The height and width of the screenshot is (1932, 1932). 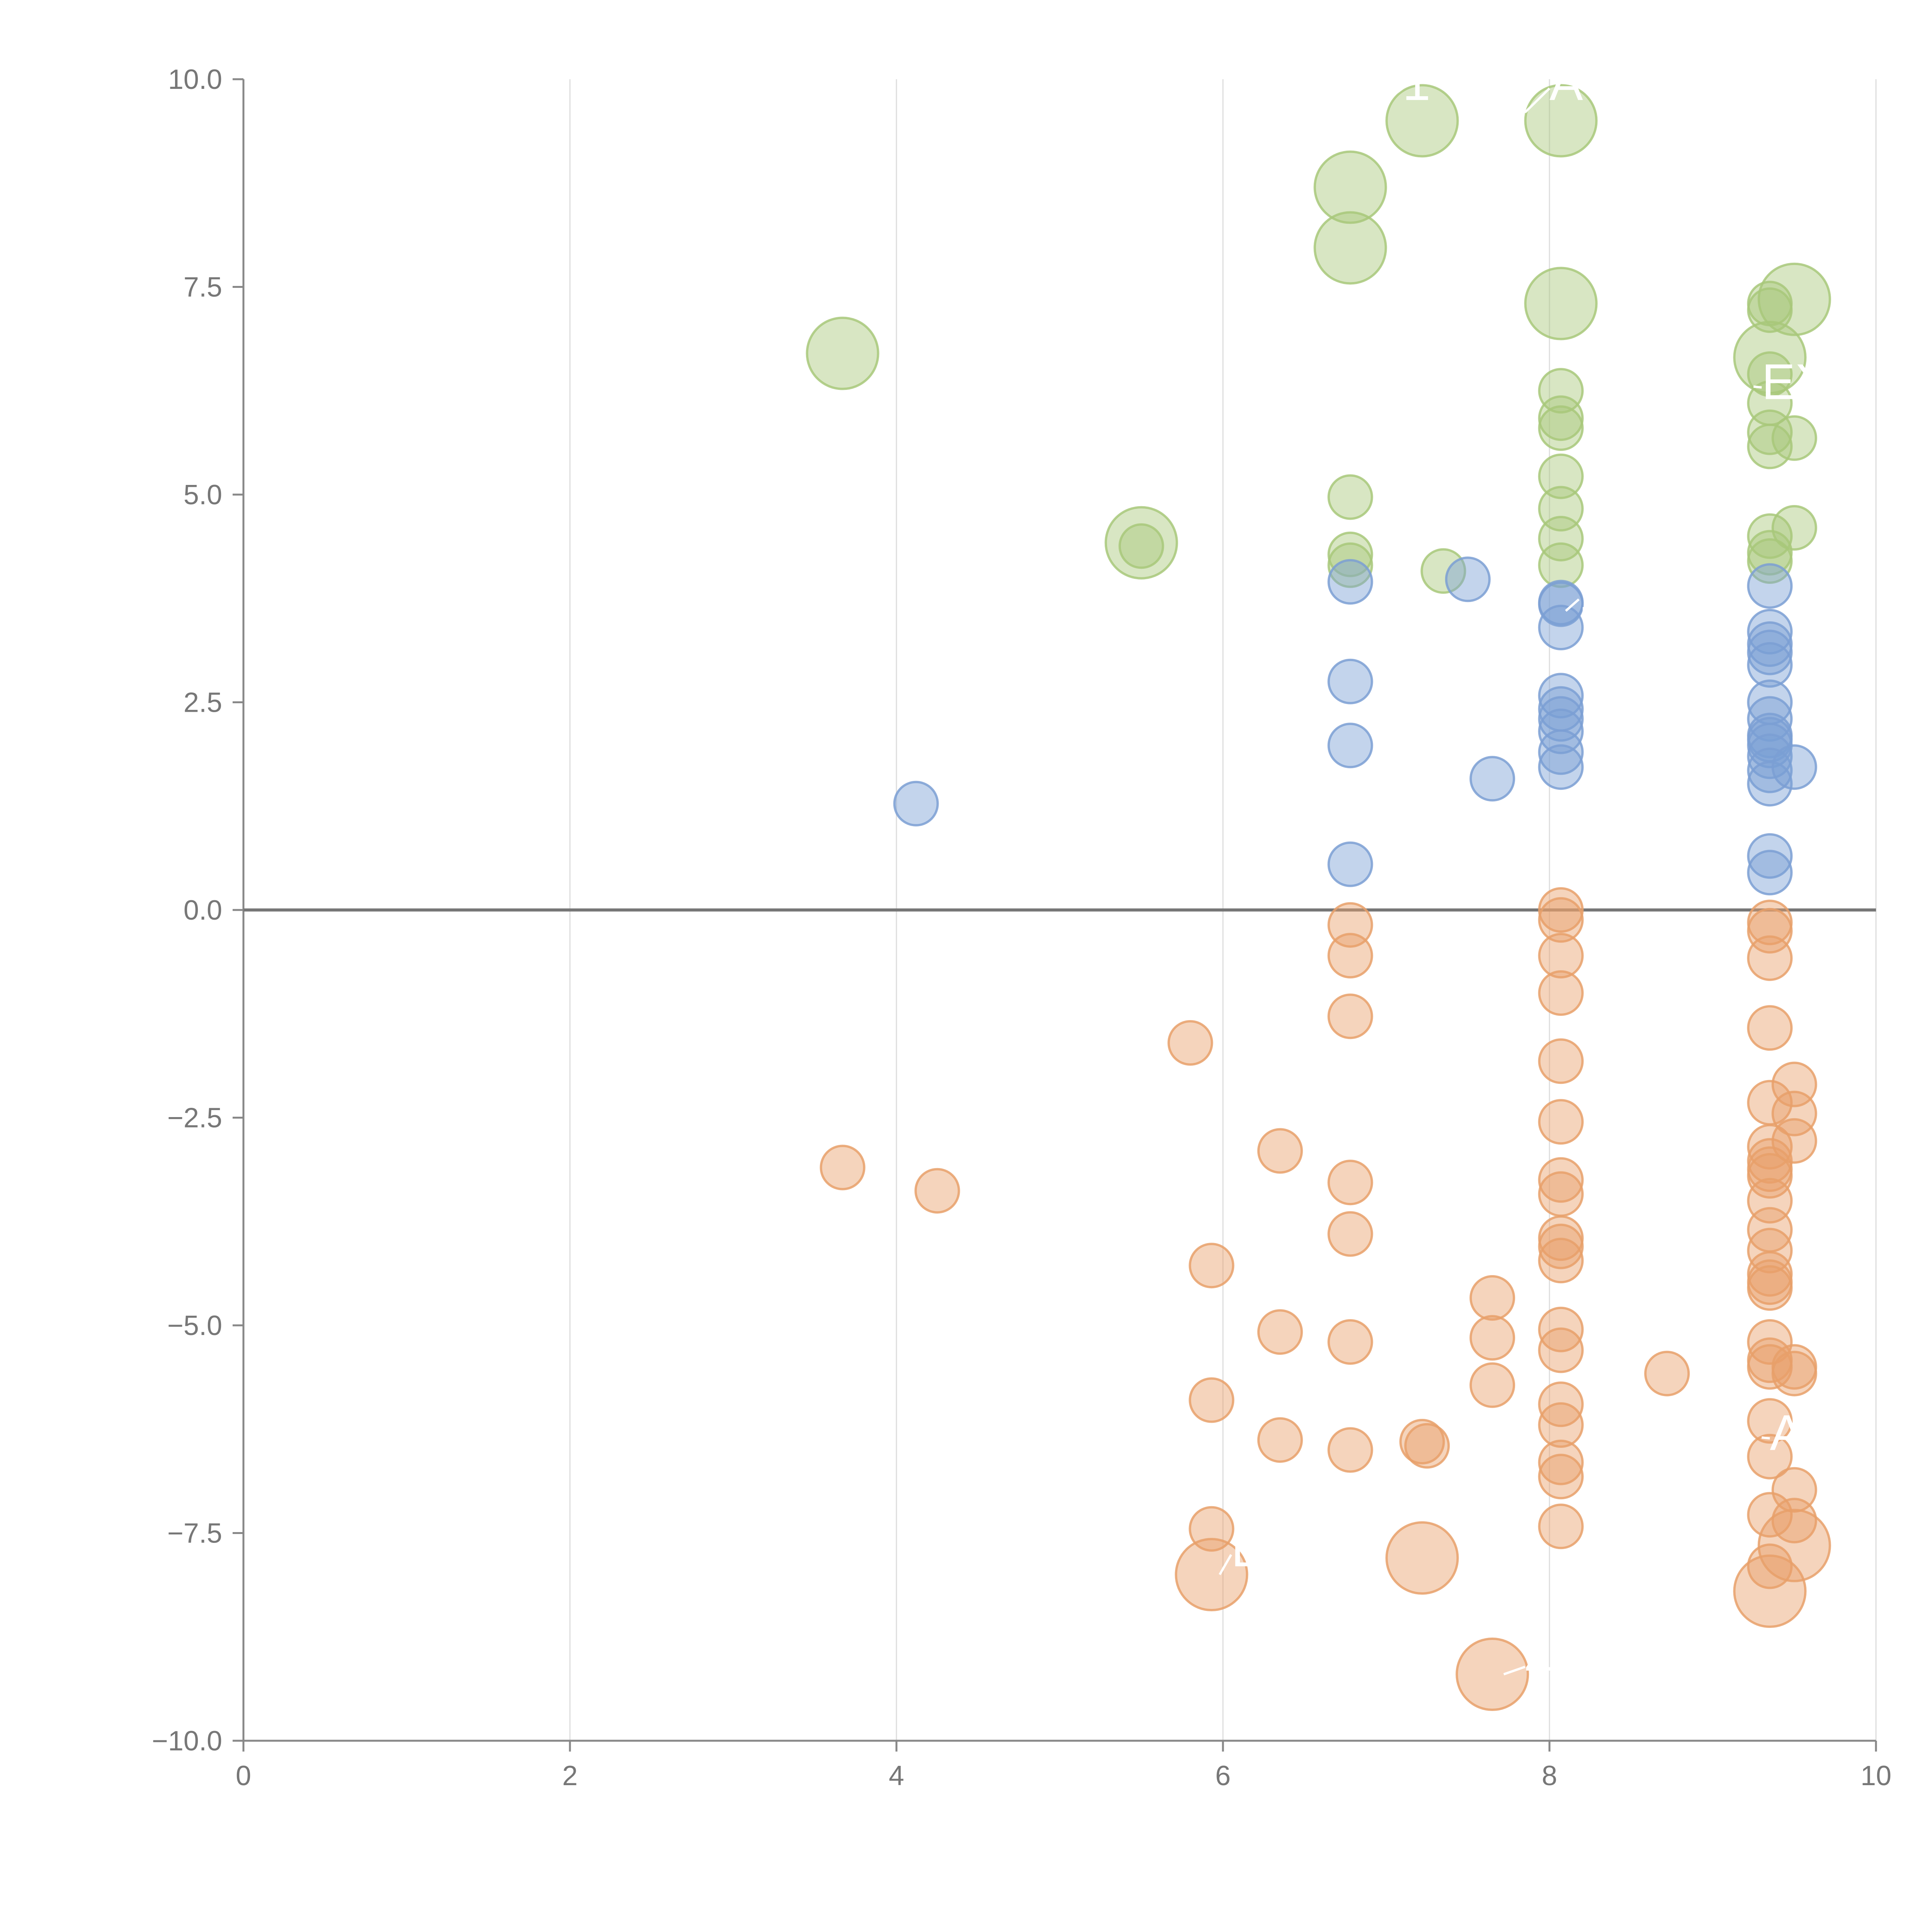 What do you see at coordinates (1876, 1775) in the screenshot?
I see `x-tick-label: 10` at bounding box center [1876, 1775].